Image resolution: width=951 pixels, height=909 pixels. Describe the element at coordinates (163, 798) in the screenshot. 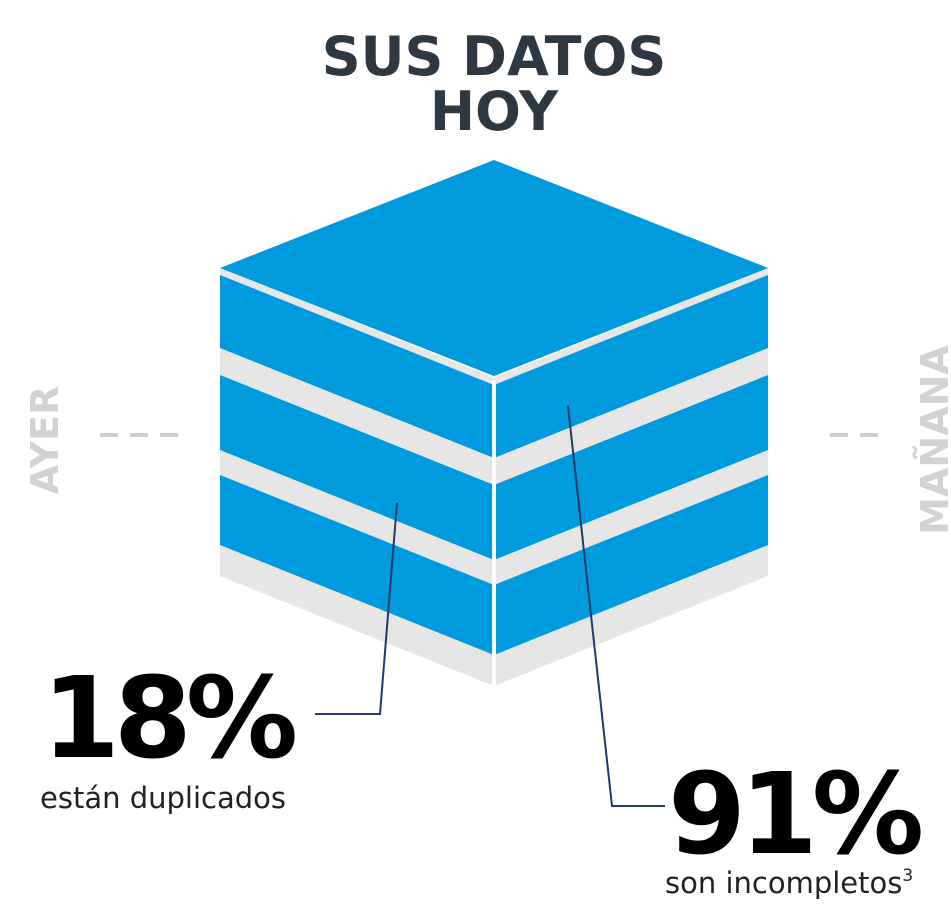

I see `stat-caption: están duplicados` at that location.